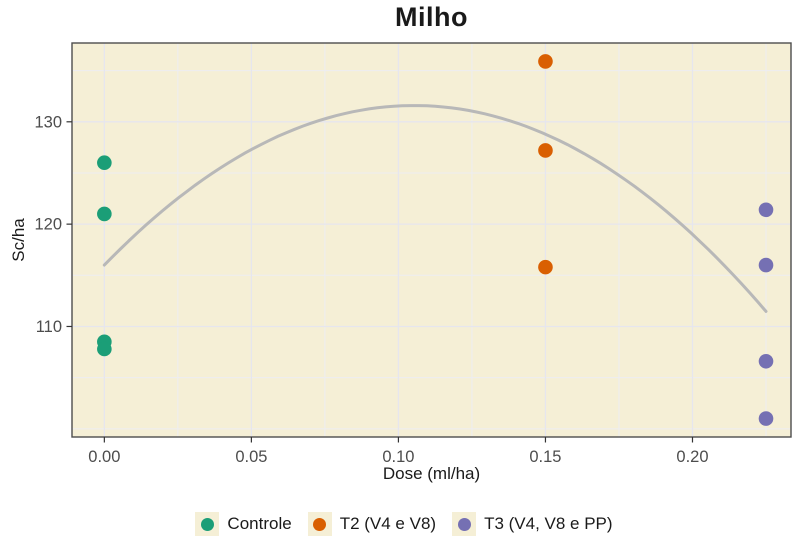 The height and width of the screenshot is (556, 808). I want to click on series-2-points, so click(545, 164).